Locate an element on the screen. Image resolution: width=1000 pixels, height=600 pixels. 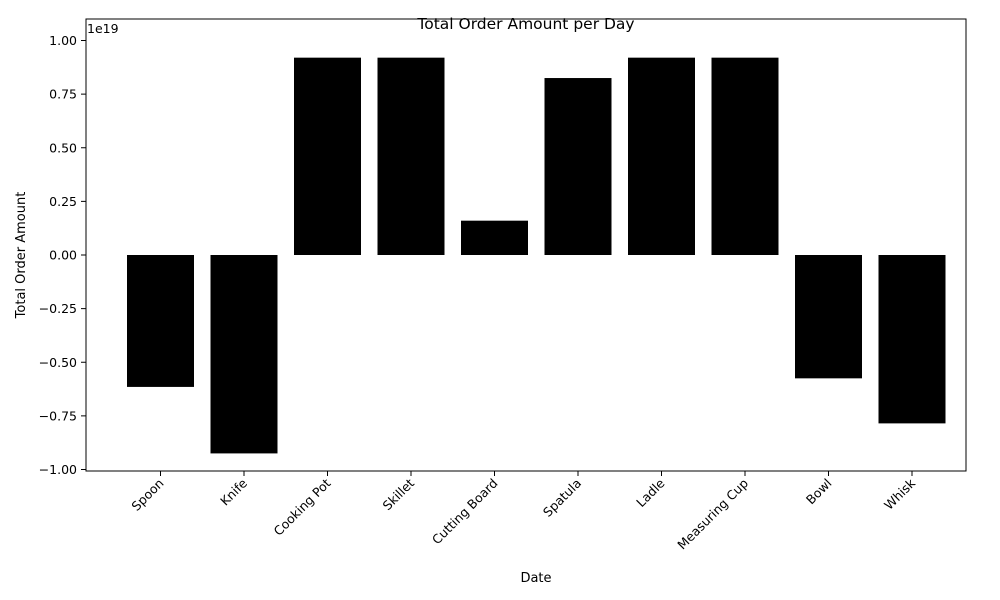
bar-skillet is located at coordinates (411, 156).